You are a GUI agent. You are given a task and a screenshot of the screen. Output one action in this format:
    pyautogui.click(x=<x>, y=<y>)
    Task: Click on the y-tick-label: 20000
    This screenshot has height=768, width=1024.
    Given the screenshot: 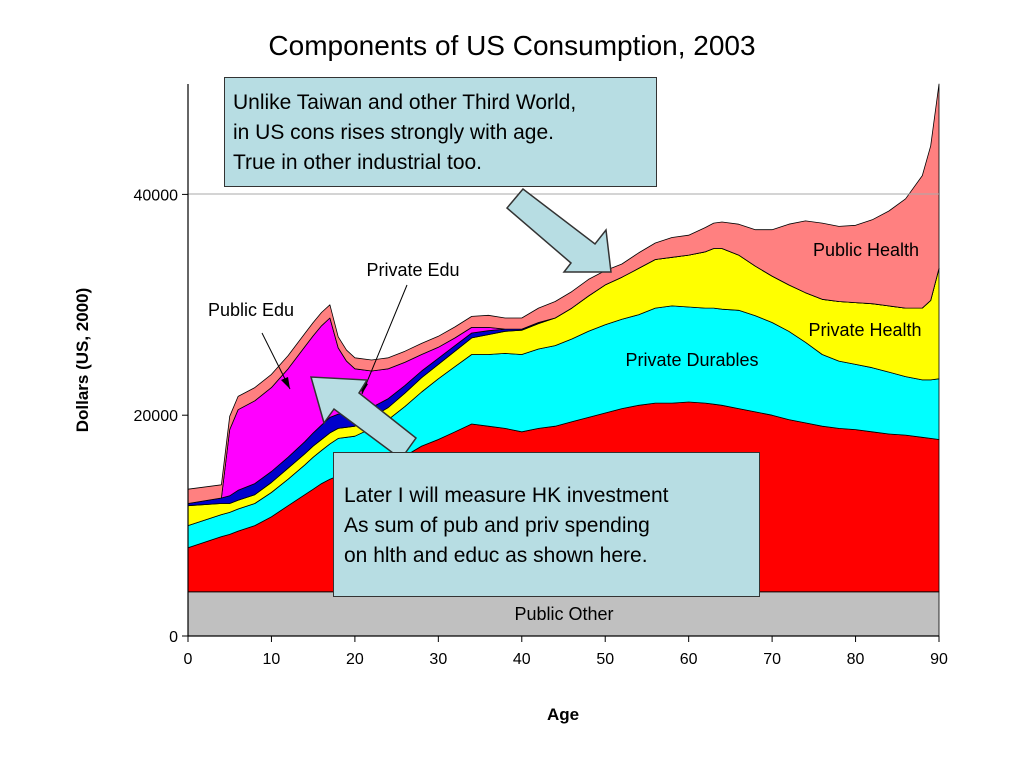 What is the action you would take?
    pyautogui.click(x=156, y=416)
    